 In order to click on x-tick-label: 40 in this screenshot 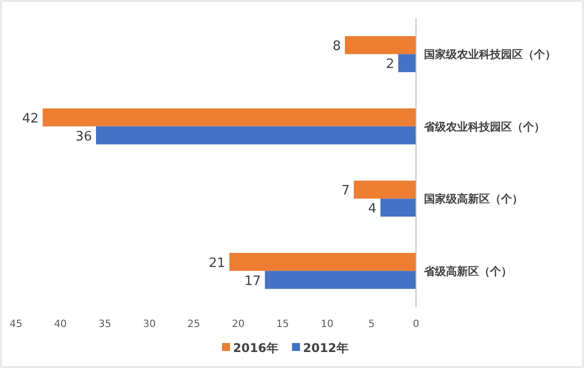, I will do `click(60, 324)`.